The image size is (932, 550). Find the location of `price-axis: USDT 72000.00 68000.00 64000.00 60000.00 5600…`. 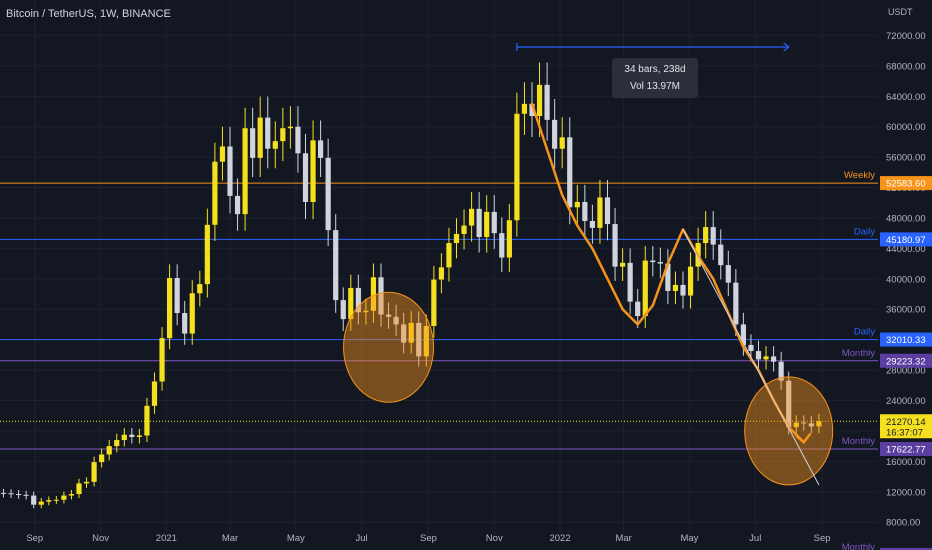

price-axis: USDT 72000.00 68000.00 64000.00 60000.00 5600… is located at coordinates (906, 275).